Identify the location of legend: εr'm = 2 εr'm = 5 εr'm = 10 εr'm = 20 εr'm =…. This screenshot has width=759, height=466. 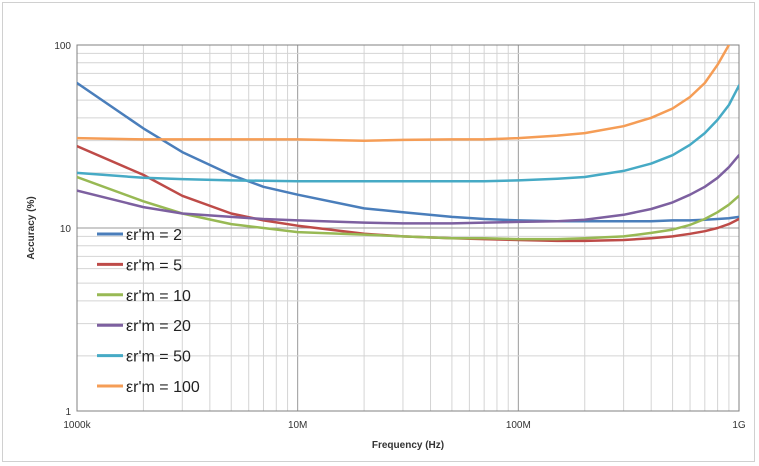
(148, 311).